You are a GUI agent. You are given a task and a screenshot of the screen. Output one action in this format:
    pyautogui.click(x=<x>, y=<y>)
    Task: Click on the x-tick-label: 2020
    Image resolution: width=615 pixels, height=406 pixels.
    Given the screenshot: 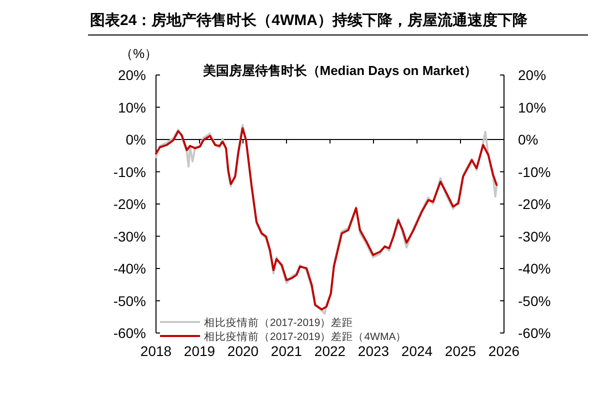 What is the action you would take?
    pyautogui.click(x=243, y=351)
    